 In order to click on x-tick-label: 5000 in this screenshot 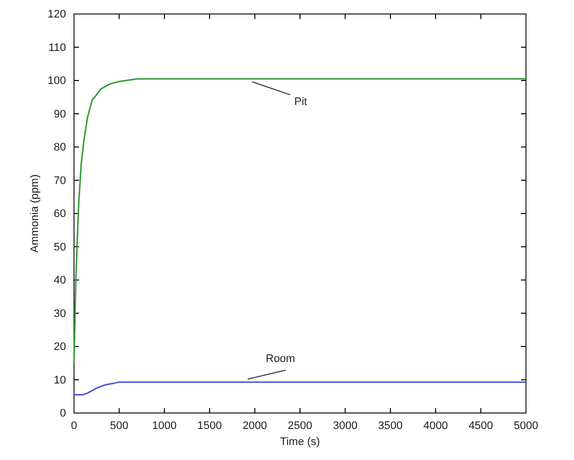, I will do `click(526, 426)`.